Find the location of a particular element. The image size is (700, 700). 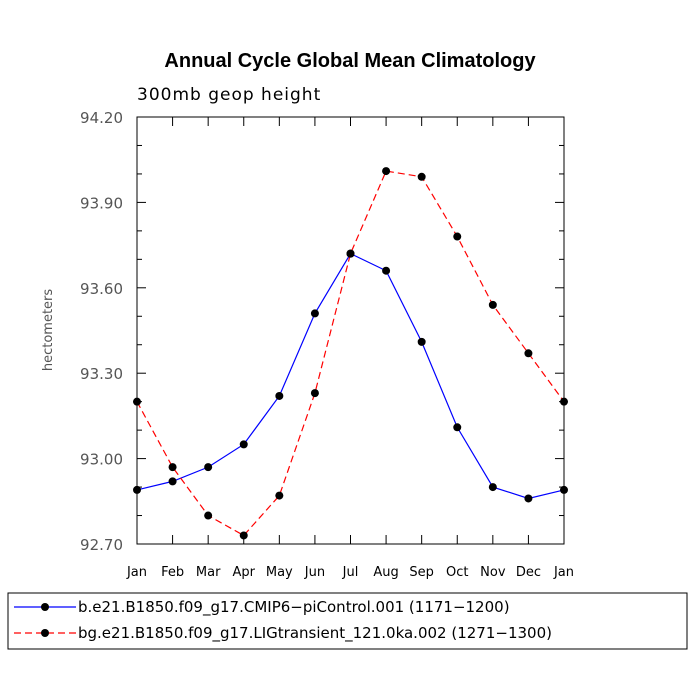

x-tick-label: Apr is located at coordinates (244, 572).